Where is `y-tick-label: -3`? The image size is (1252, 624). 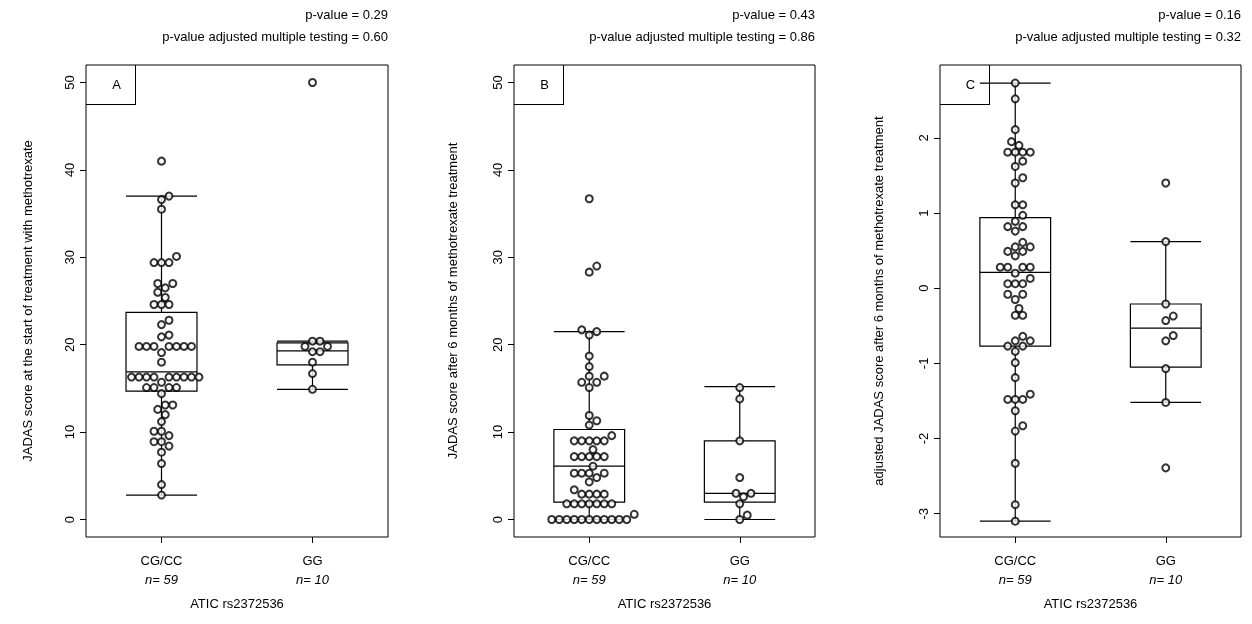
y-tick-label: -3 is located at coordinates (923, 513).